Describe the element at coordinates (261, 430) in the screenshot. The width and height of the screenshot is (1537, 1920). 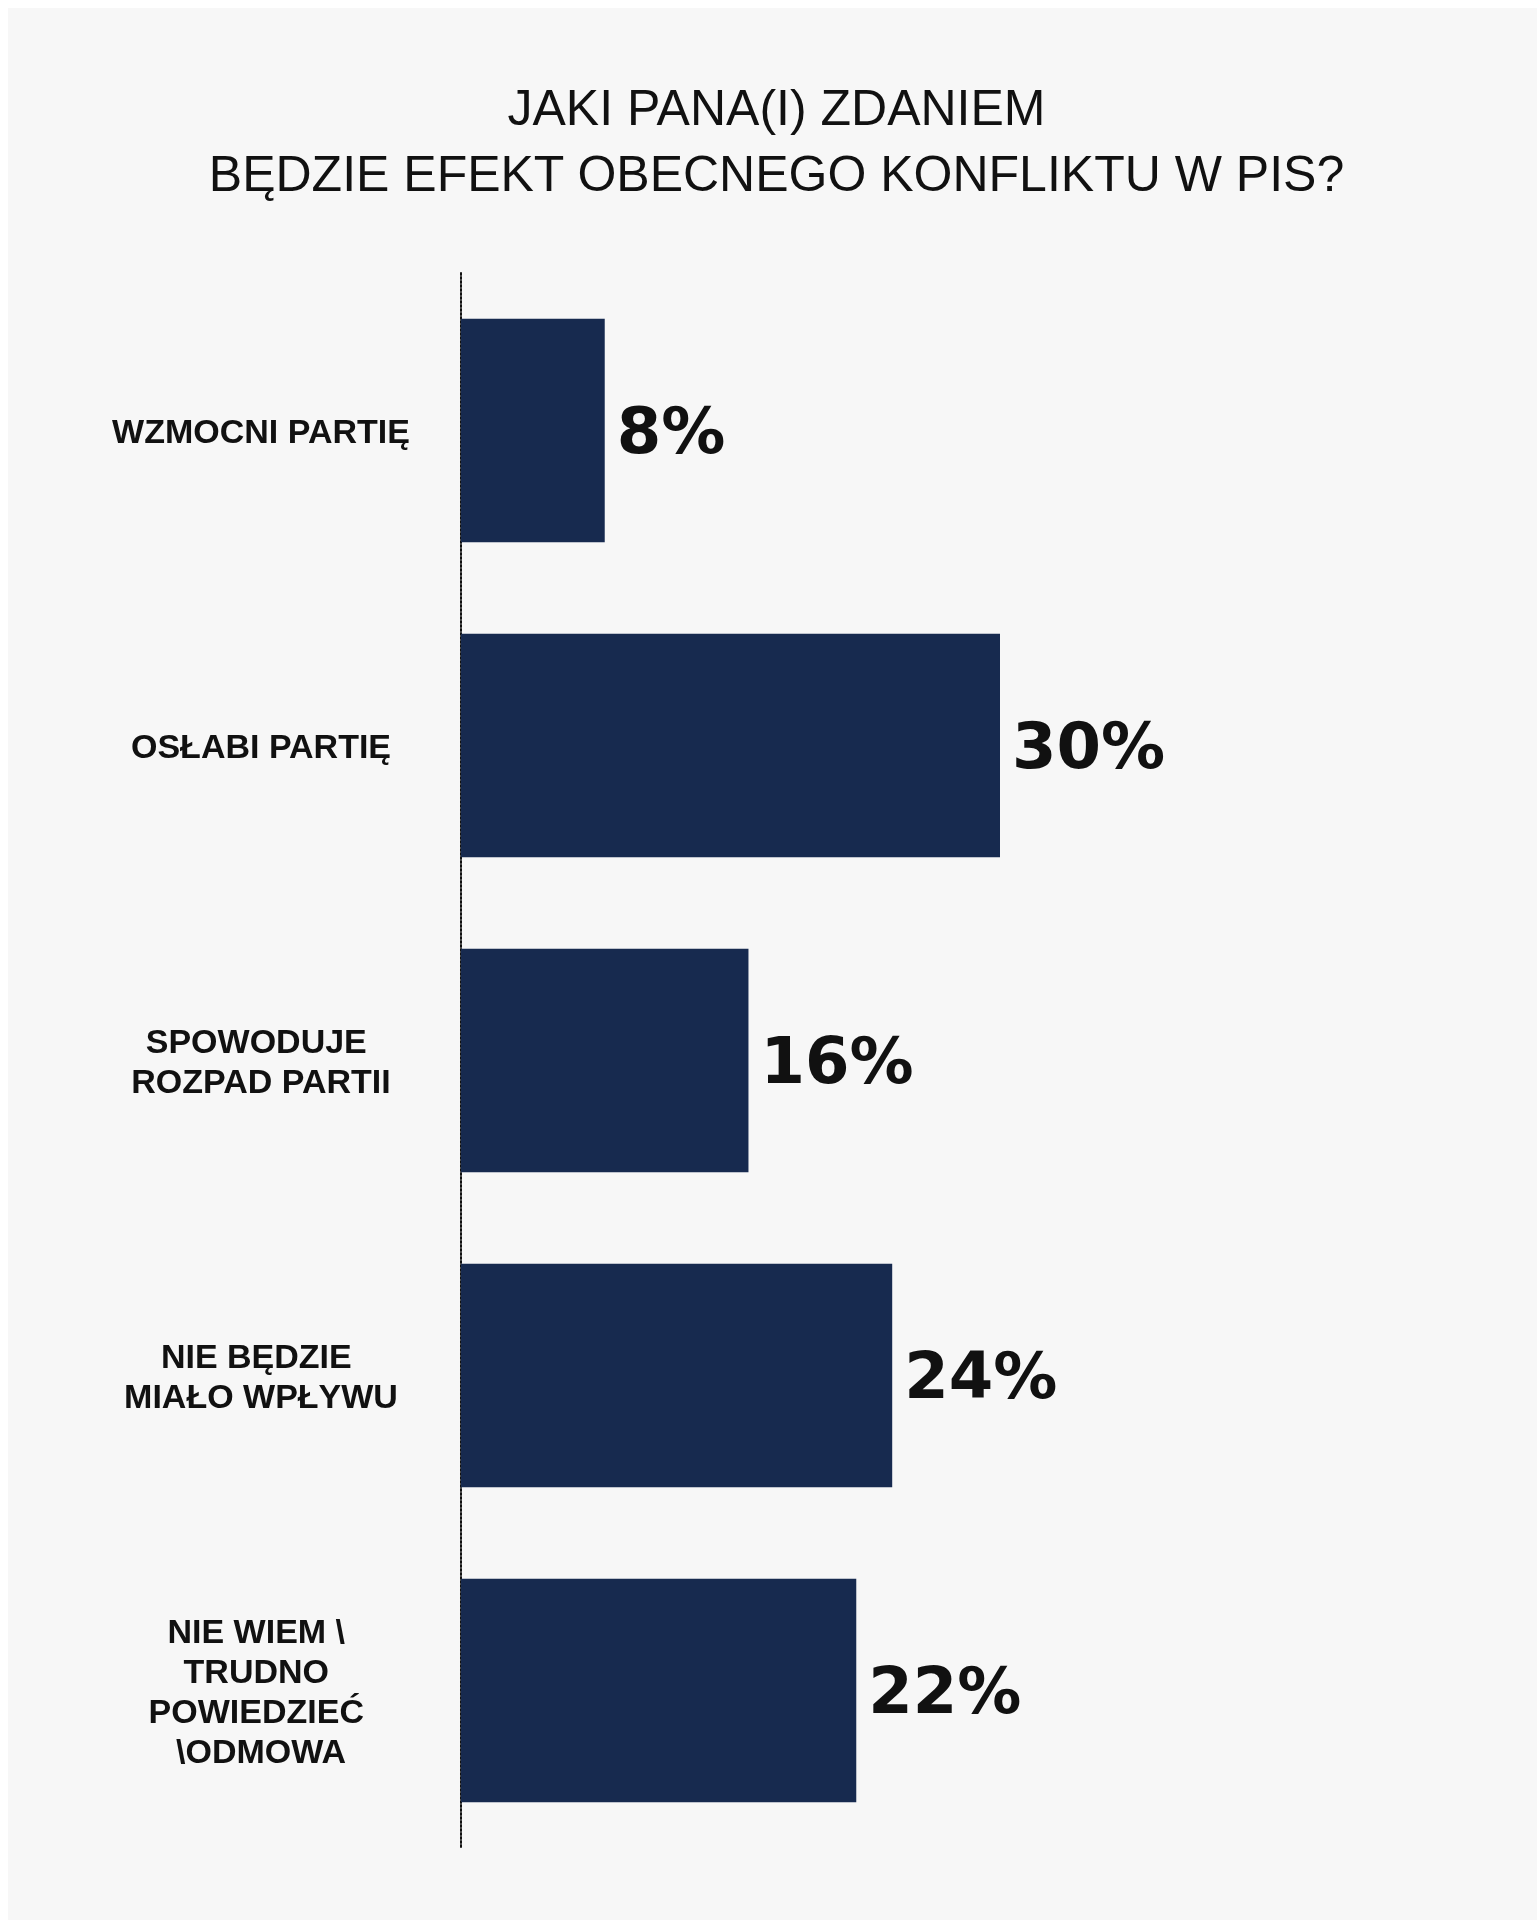
I see `y-tick-label: WZMOCNI PARTIĘ` at that location.